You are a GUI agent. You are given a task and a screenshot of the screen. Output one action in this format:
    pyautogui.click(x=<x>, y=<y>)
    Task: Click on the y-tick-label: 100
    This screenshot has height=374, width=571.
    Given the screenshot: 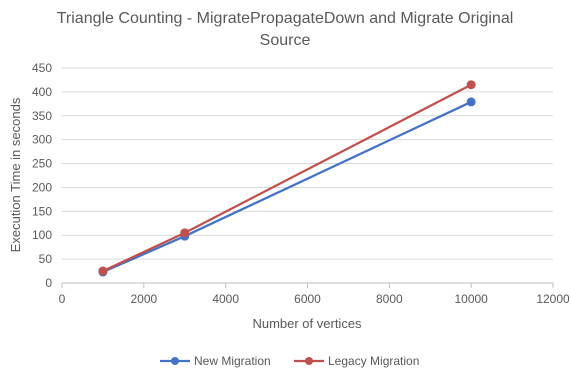 What is the action you would take?
    pyautogui.click(x=42, y=235)
    